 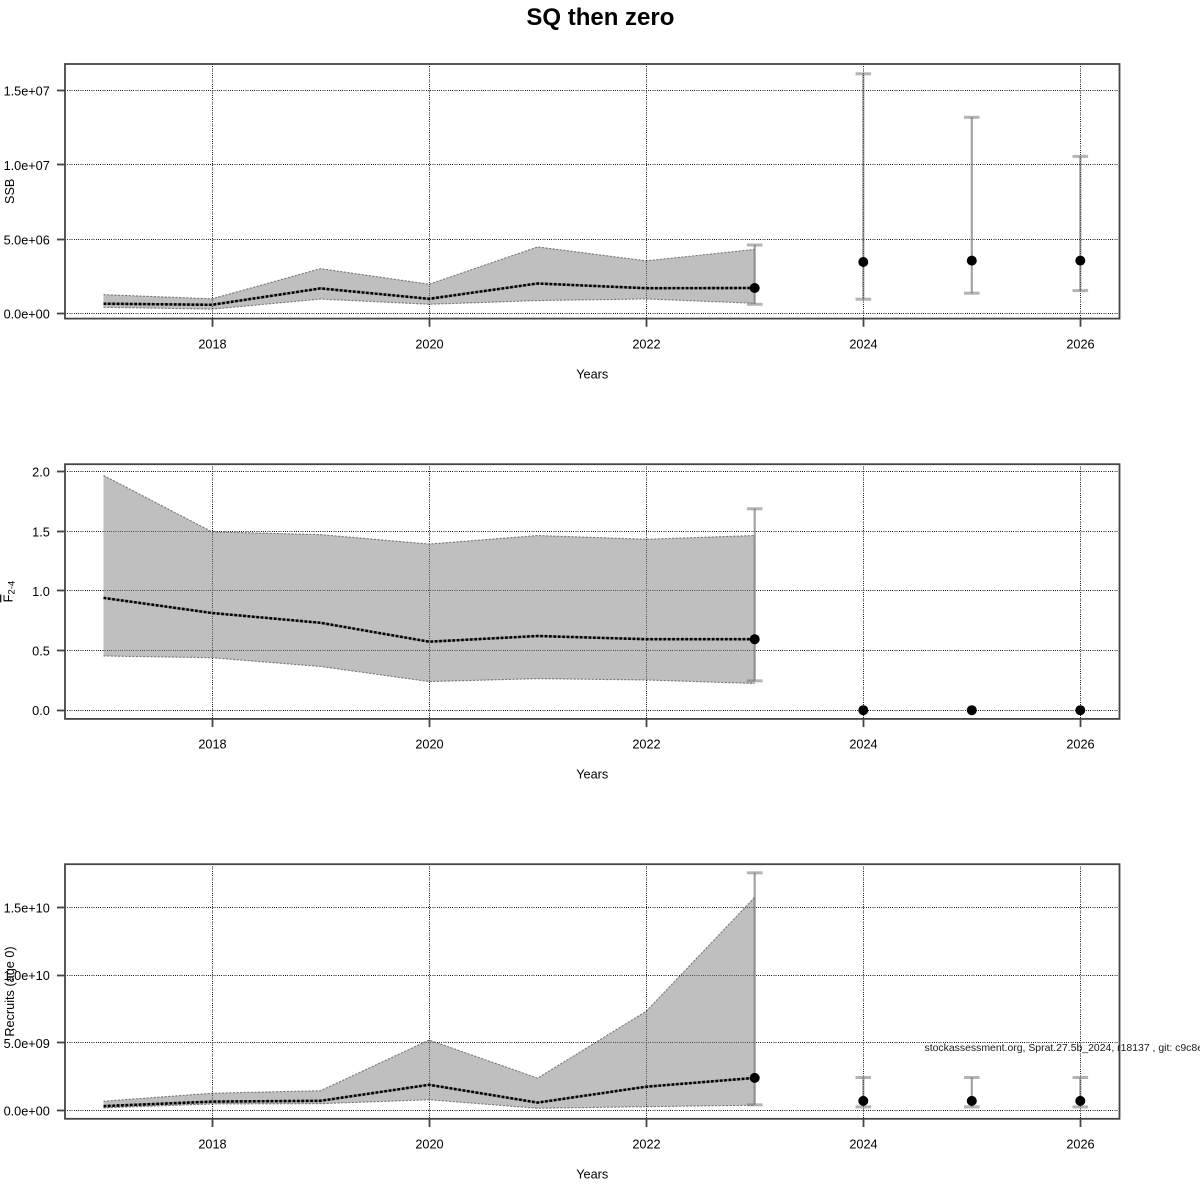 What do you see at coordinates (27, 1044) in the screenshot?
I see `svg-text: 5.0e+09` at bounding box center [27, 1044].